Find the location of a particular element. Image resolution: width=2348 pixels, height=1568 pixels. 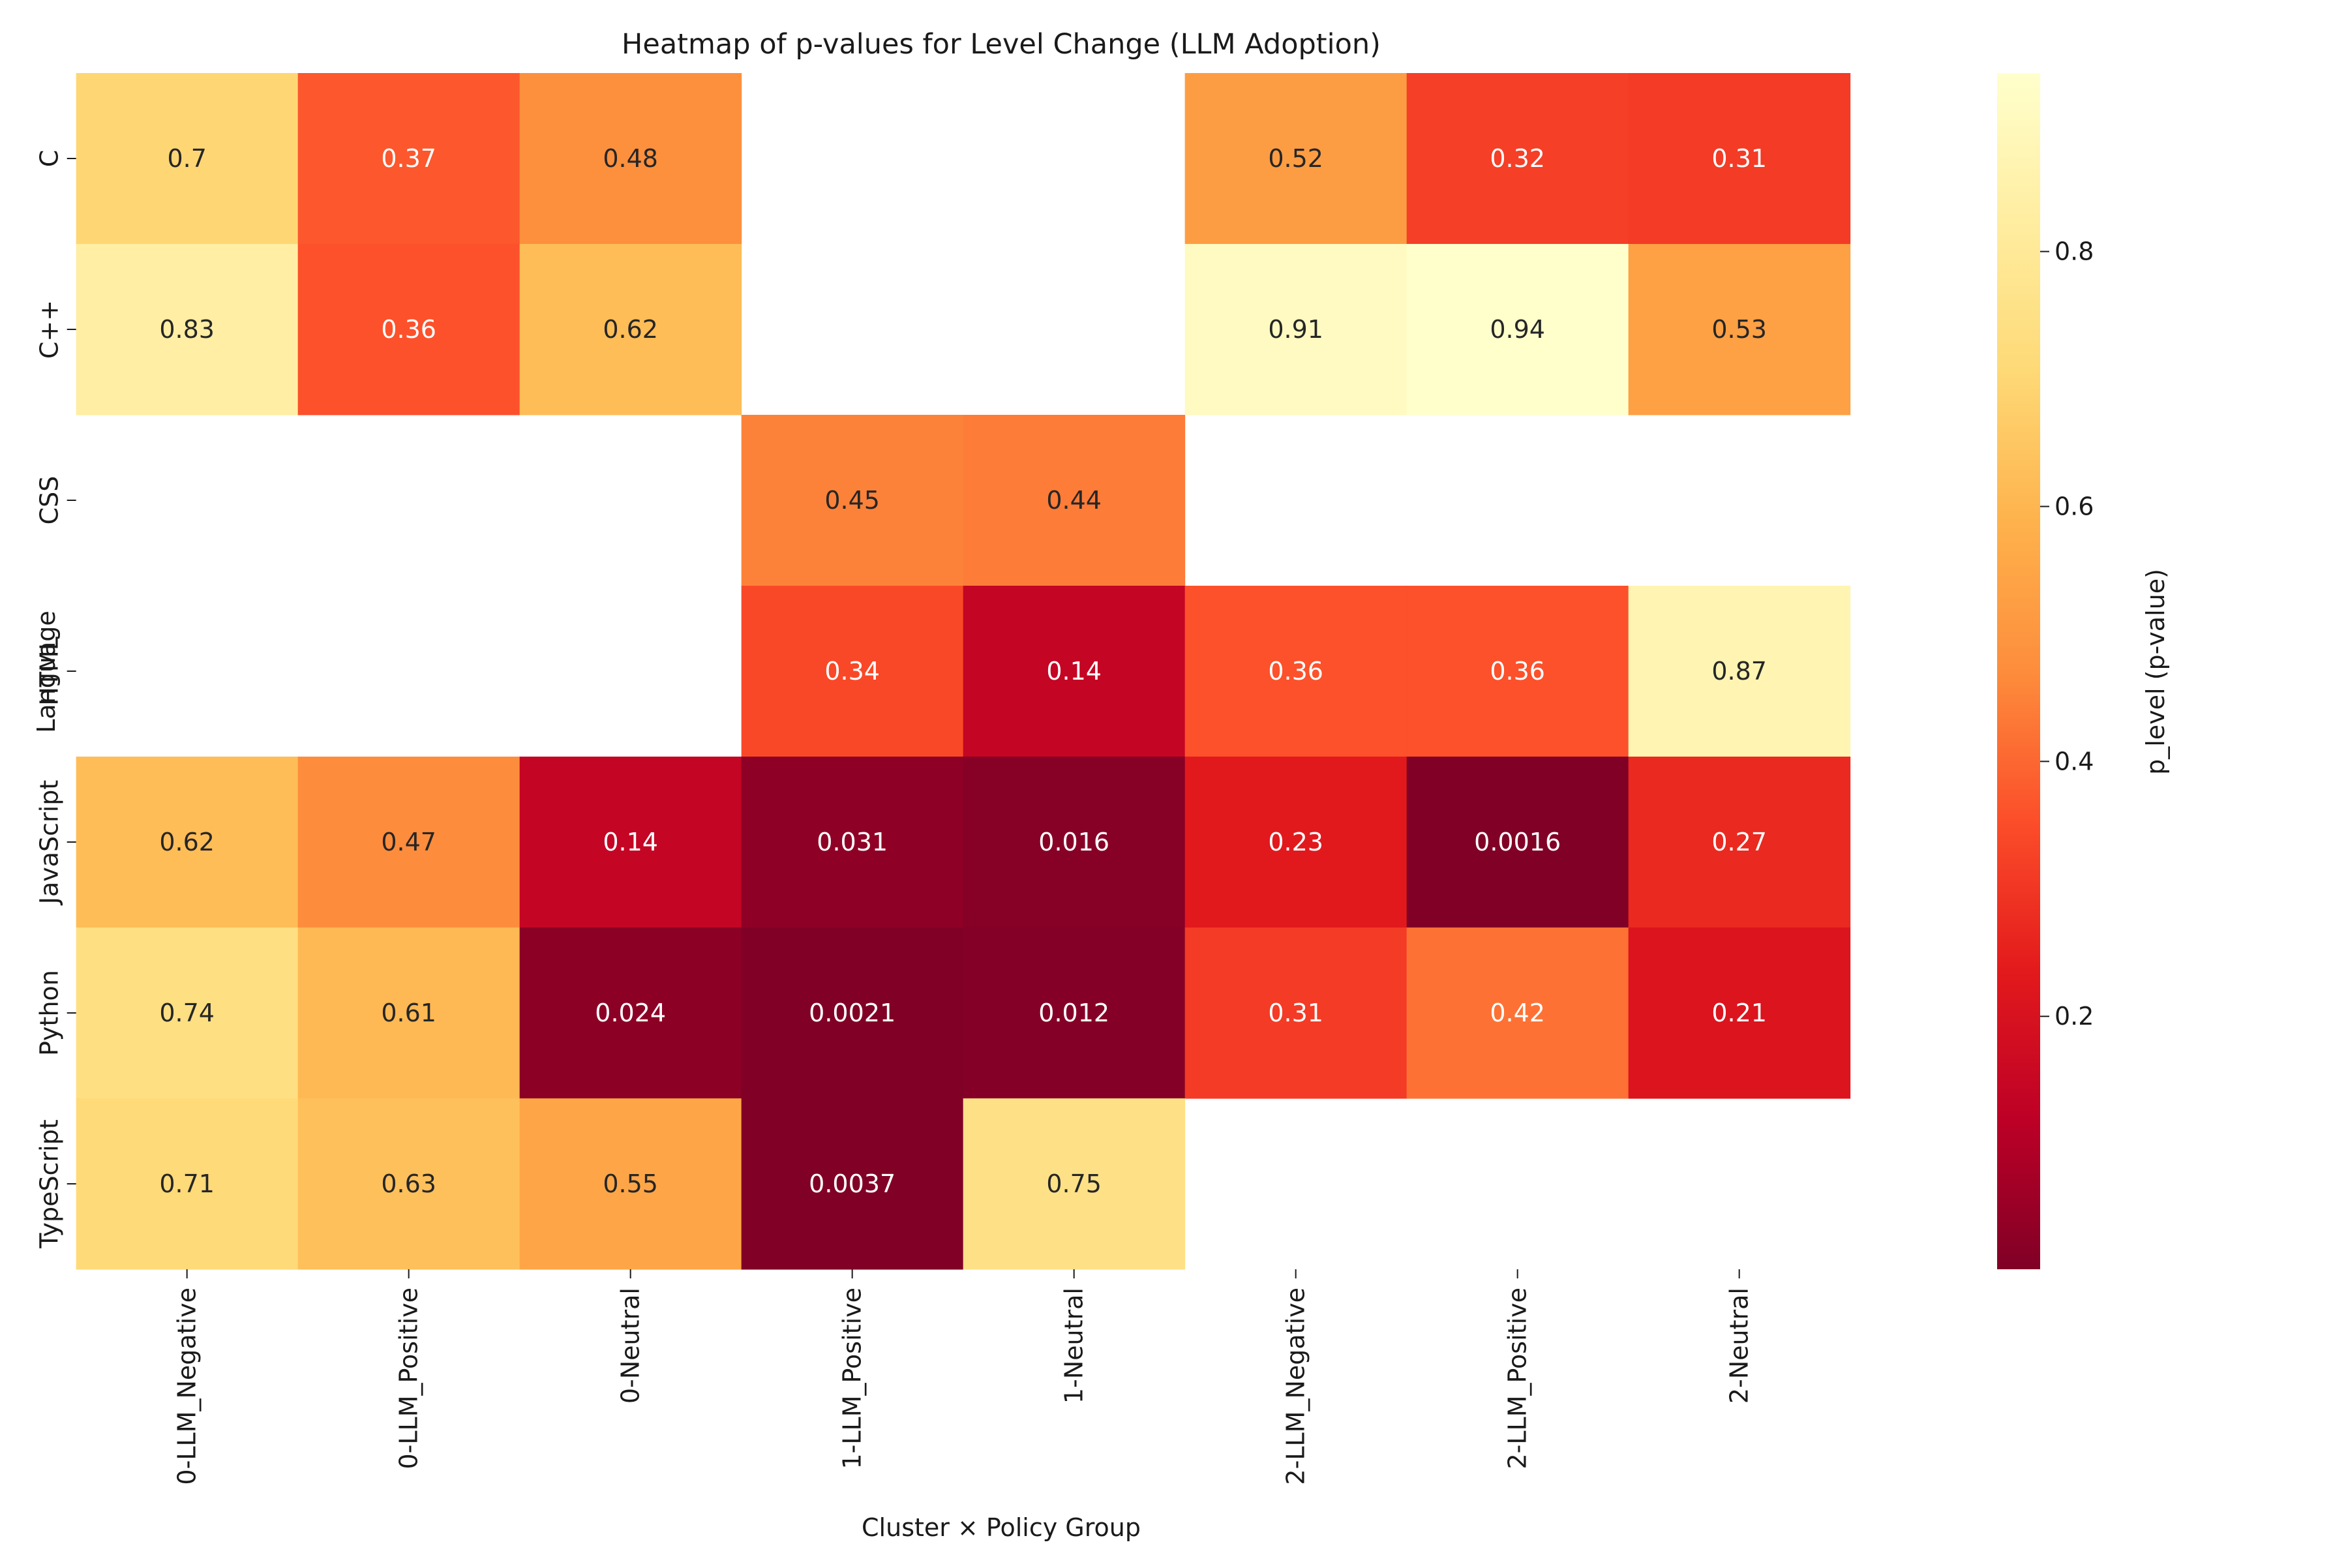

colorbar-tick-label: 0.4 is located at coordinates (2074, 761).